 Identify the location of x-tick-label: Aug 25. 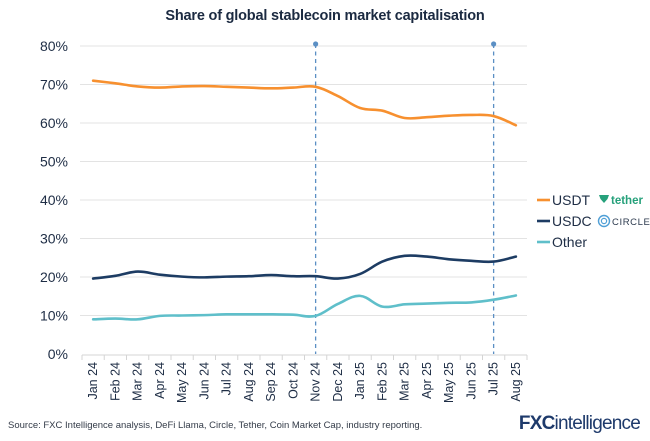
(516, 382).